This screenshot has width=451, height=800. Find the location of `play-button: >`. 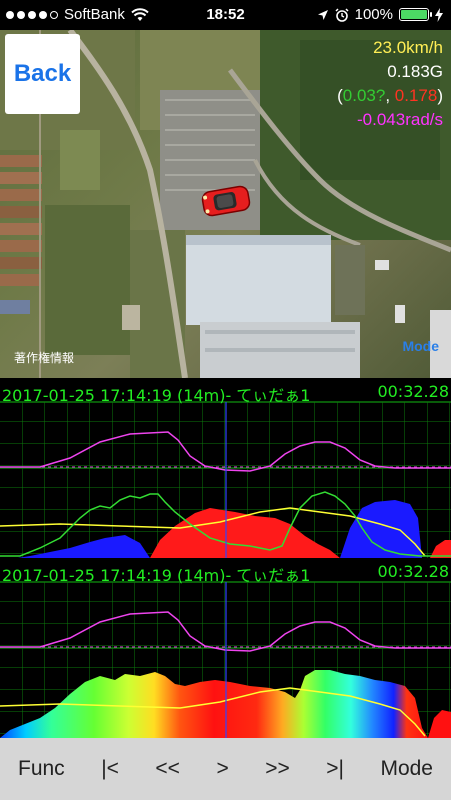

play-button: > is located at coordinates (222, 768).